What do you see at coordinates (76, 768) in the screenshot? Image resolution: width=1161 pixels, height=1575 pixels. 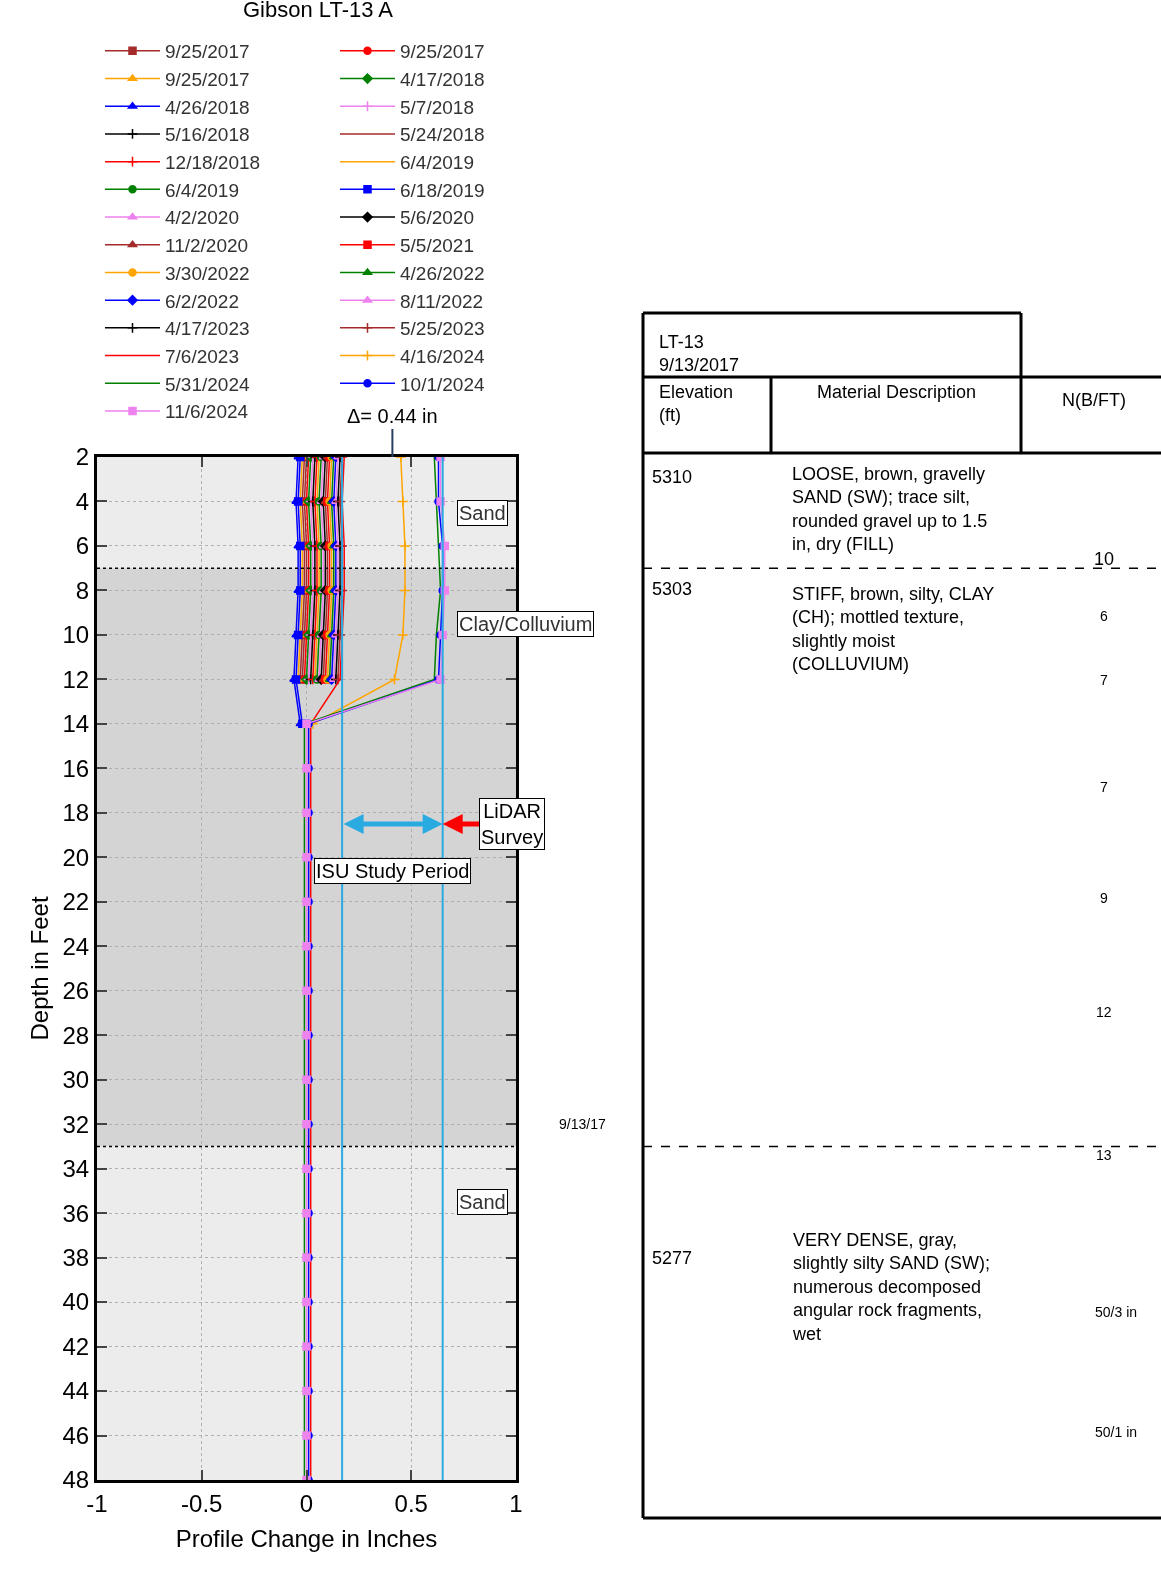 I see `y-tick-label: 16` at bounding box center [76, 768].